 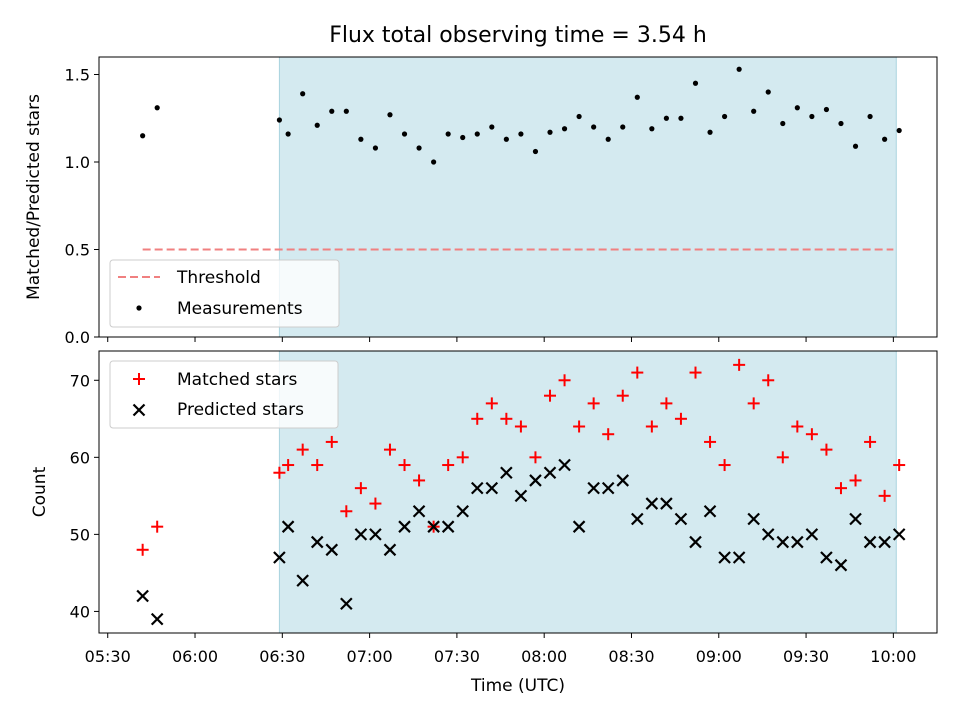 What do you see at coordinates (521, 115) in the screenshot?
I see `measurement-points` at bounding box center [521, 115].